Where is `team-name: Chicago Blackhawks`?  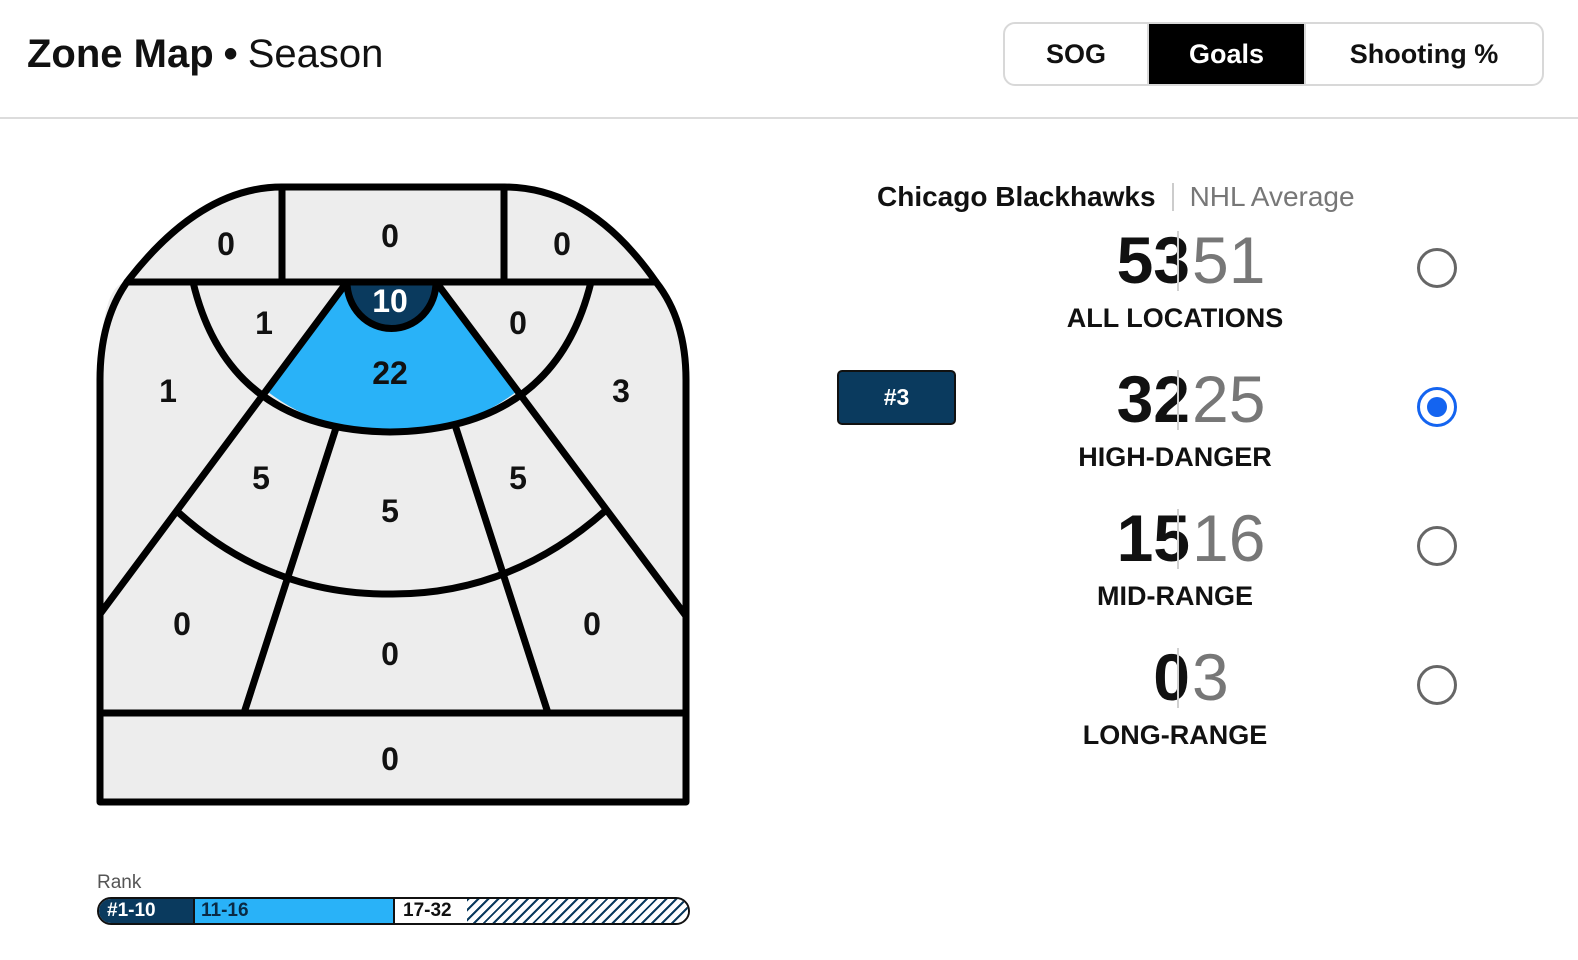 team-name: Chicago Blackhawks is located at coordinates (1016, 196).